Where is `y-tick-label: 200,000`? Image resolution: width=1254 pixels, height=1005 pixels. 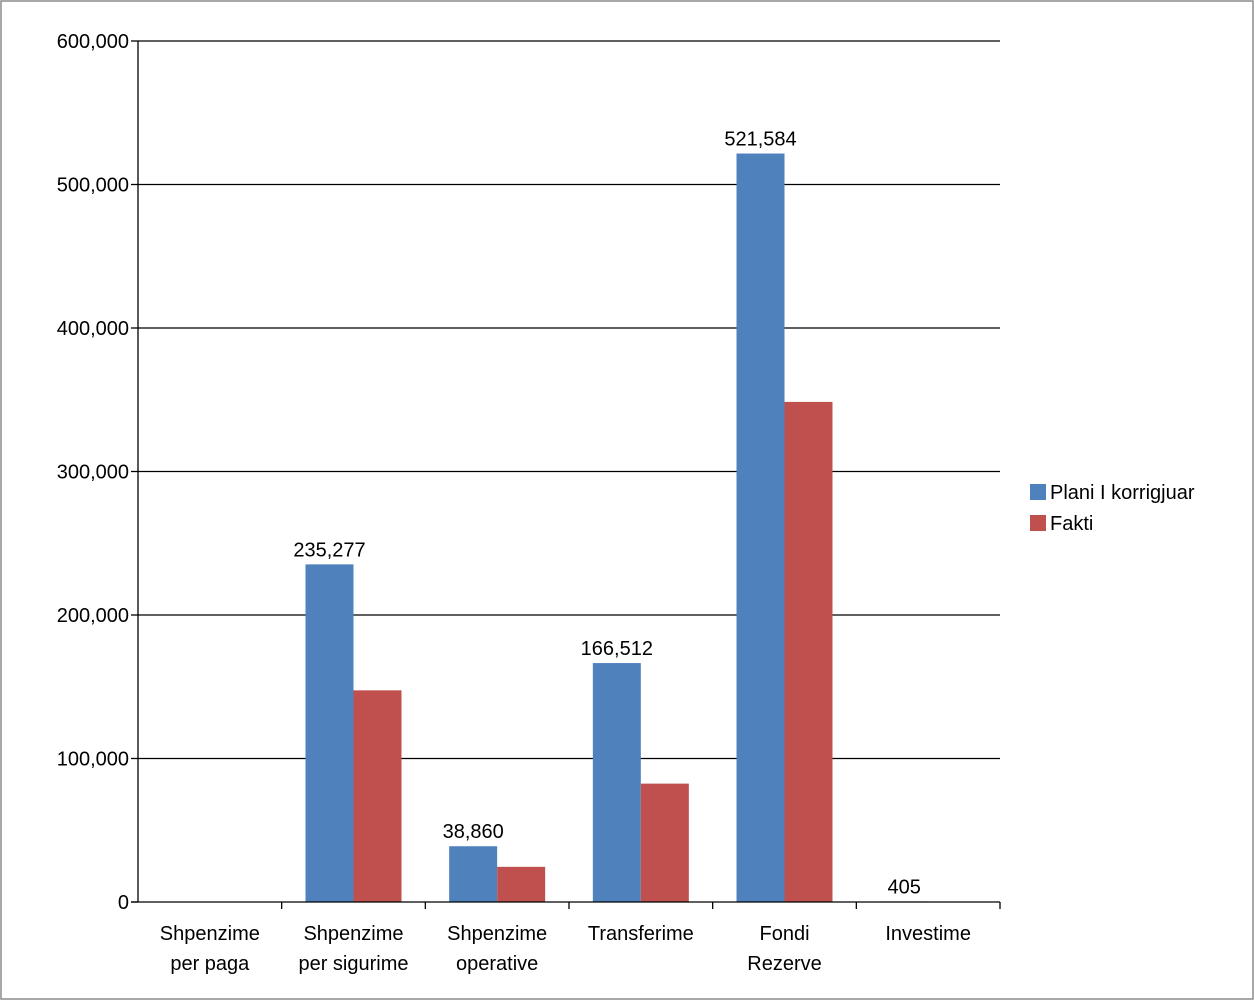
y-tick-label: 200,000 is located at coordinates (93, 616).